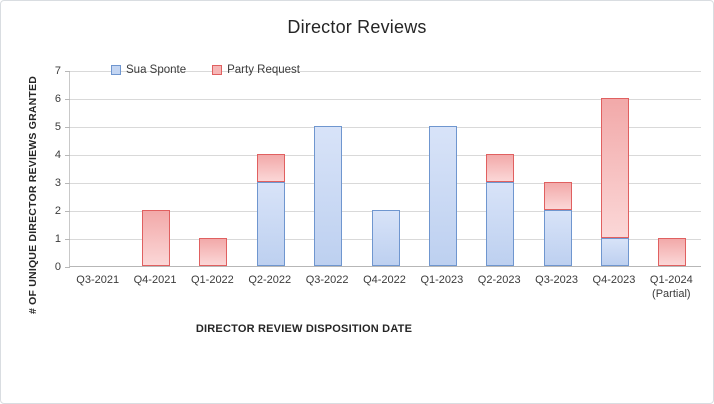 Image resolution: width=714 pixels, height=404 pixels. What do you see at coordinates (499, 280) in the screenshot?
I see `x-tick-label: Q2-2023` at bounding box center [499, 280].